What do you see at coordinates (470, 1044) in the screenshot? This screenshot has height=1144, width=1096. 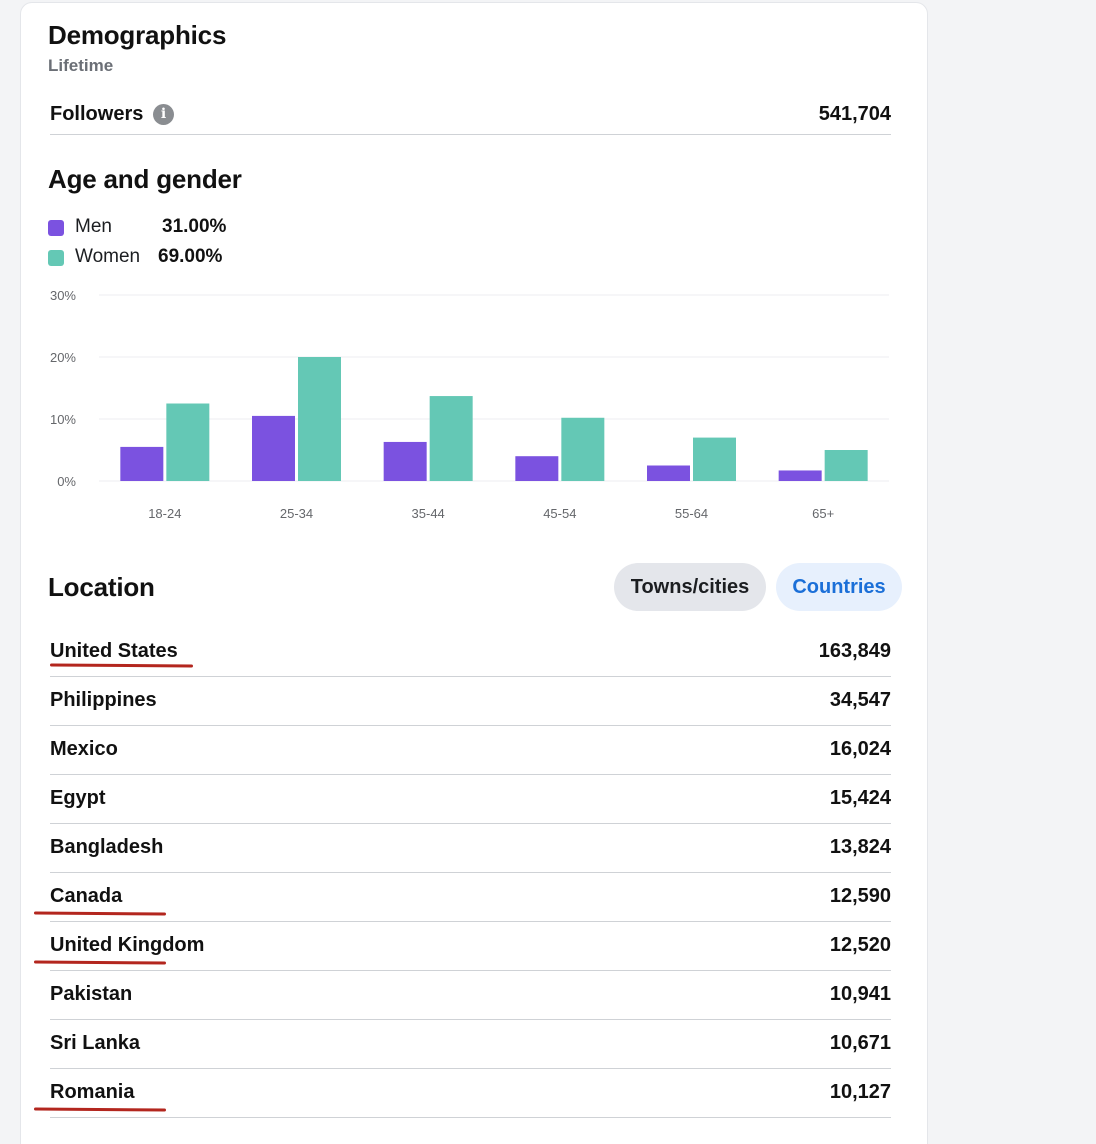 I see `location-row: Sri Lanka 10,671` at bounding box center [470, 1044].